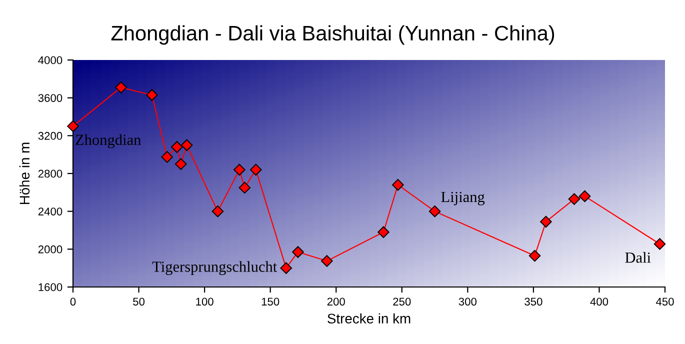 Image resolution: width=685 pixels, height=344 pixels. Describe the element at coordinates (50, 98) in the screenshot. I see `y-tick-label: 3600` at that location.